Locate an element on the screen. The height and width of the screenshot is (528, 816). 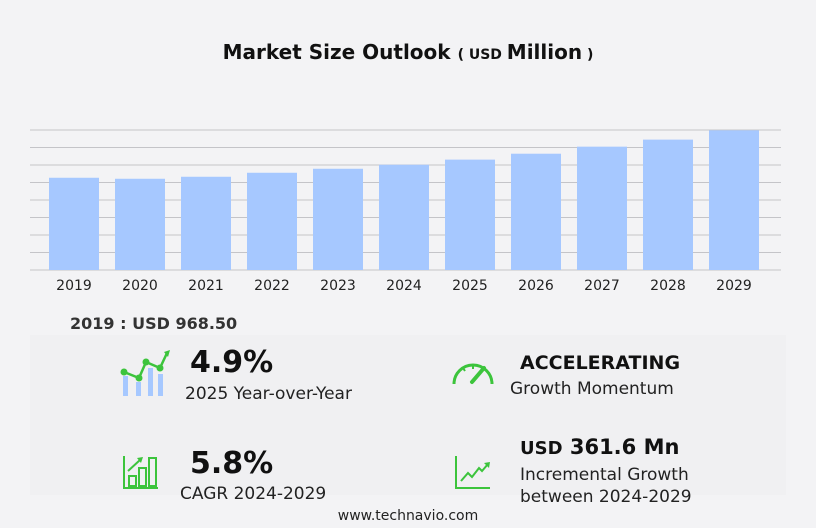
cagr-value: 5.8% is located at coordinates (232, 463).